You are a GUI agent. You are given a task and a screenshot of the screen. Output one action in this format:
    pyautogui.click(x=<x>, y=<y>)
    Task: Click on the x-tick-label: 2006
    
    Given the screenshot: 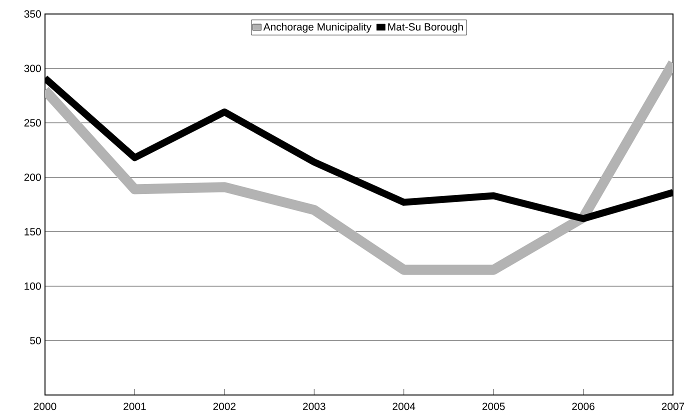 What is the action you would take?
    pyautogui.click(x=583, y=406)
    